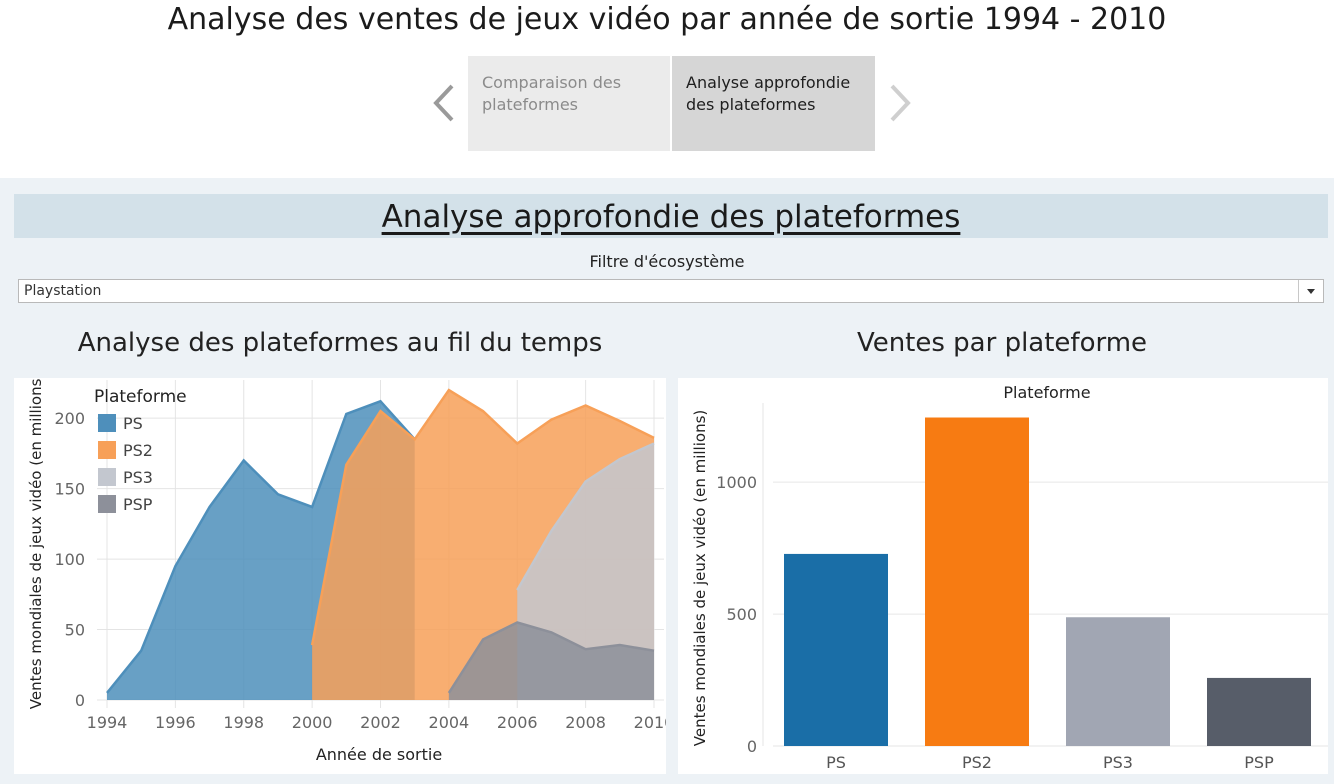 The image size is (1334, 784). I want to click on area-chart-title: Analyse des plateformes au fil du temps, so click(340, 343).